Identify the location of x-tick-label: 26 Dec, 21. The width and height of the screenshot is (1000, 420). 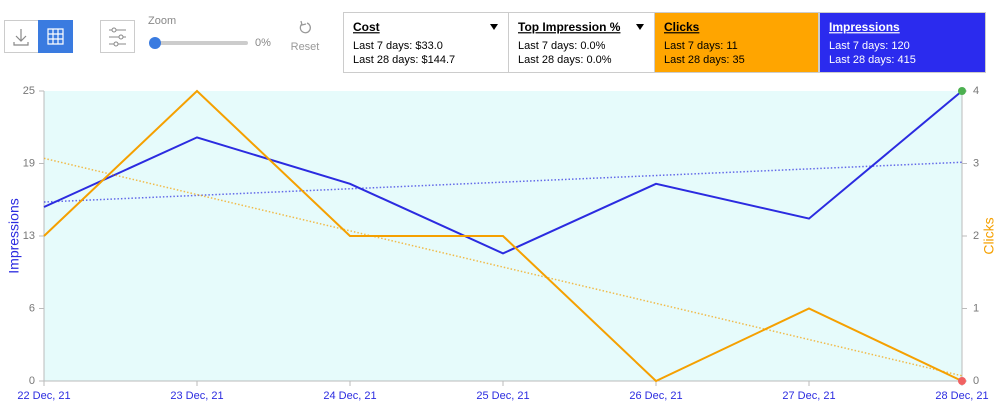
(655, 396).